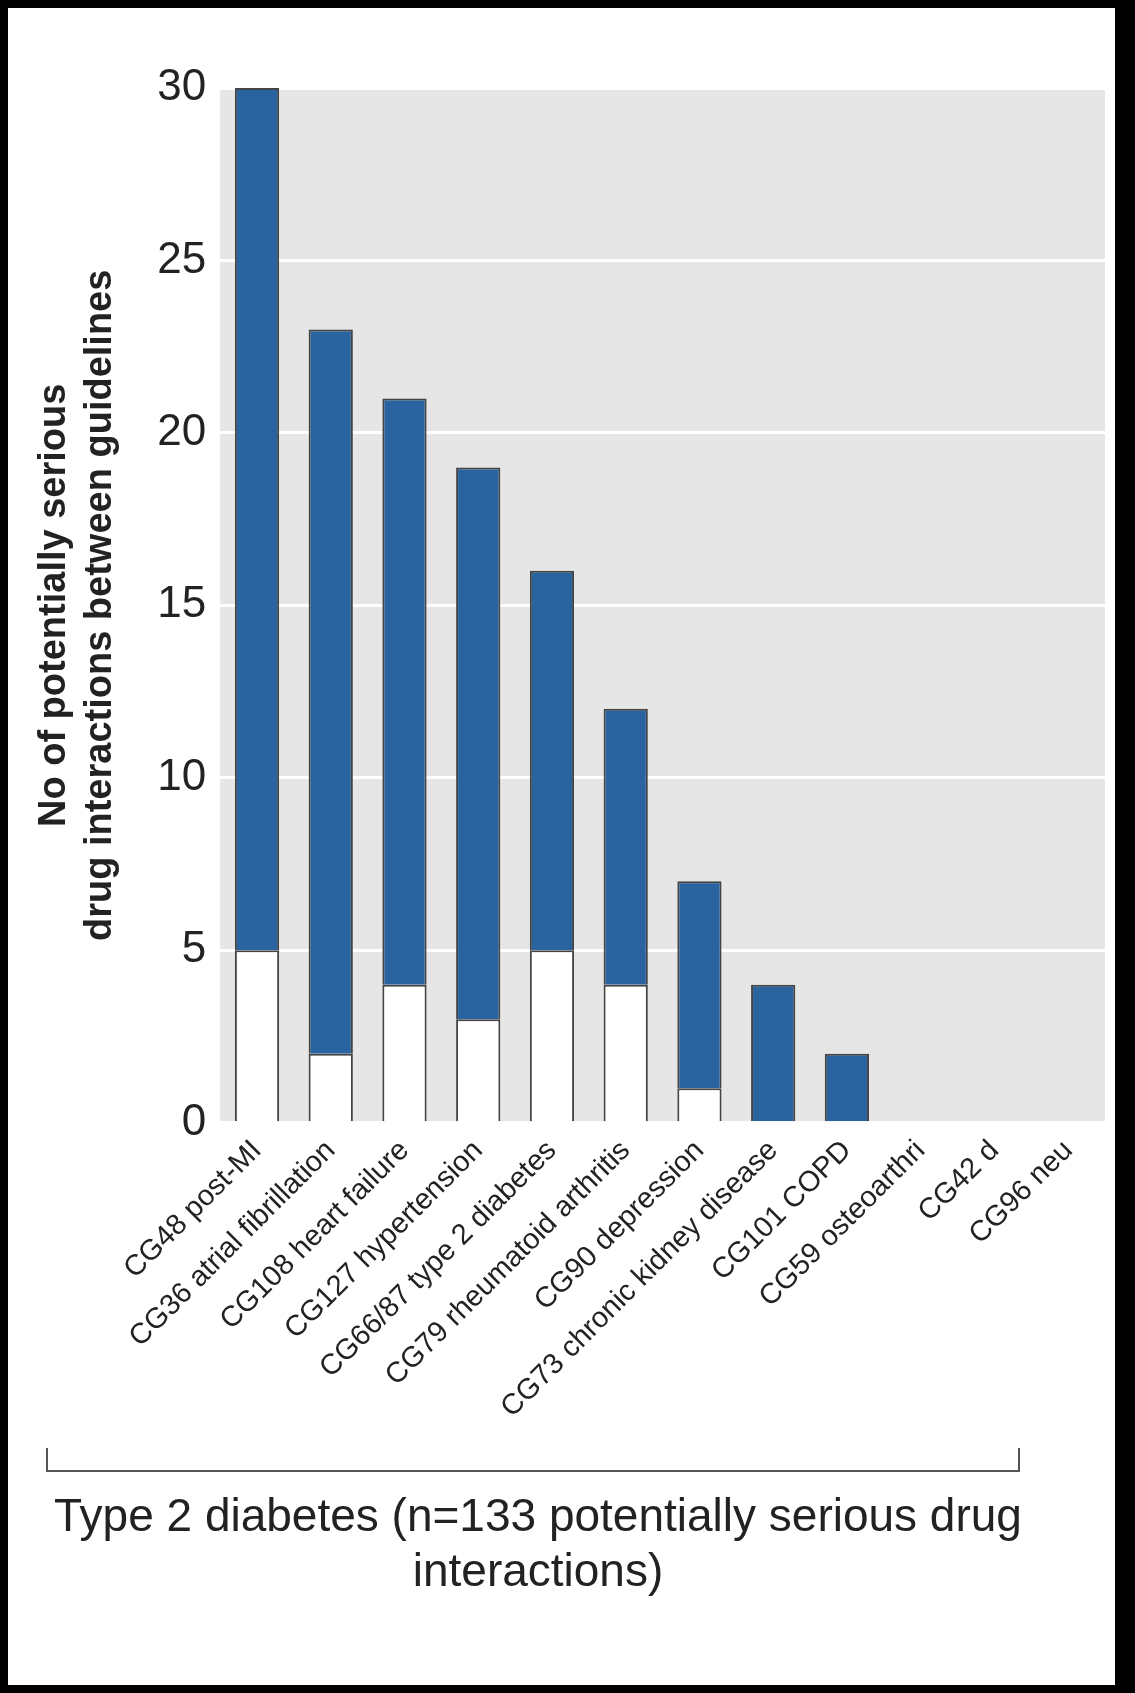  I want to click on y-tick-label: 20, so click(182, 430).